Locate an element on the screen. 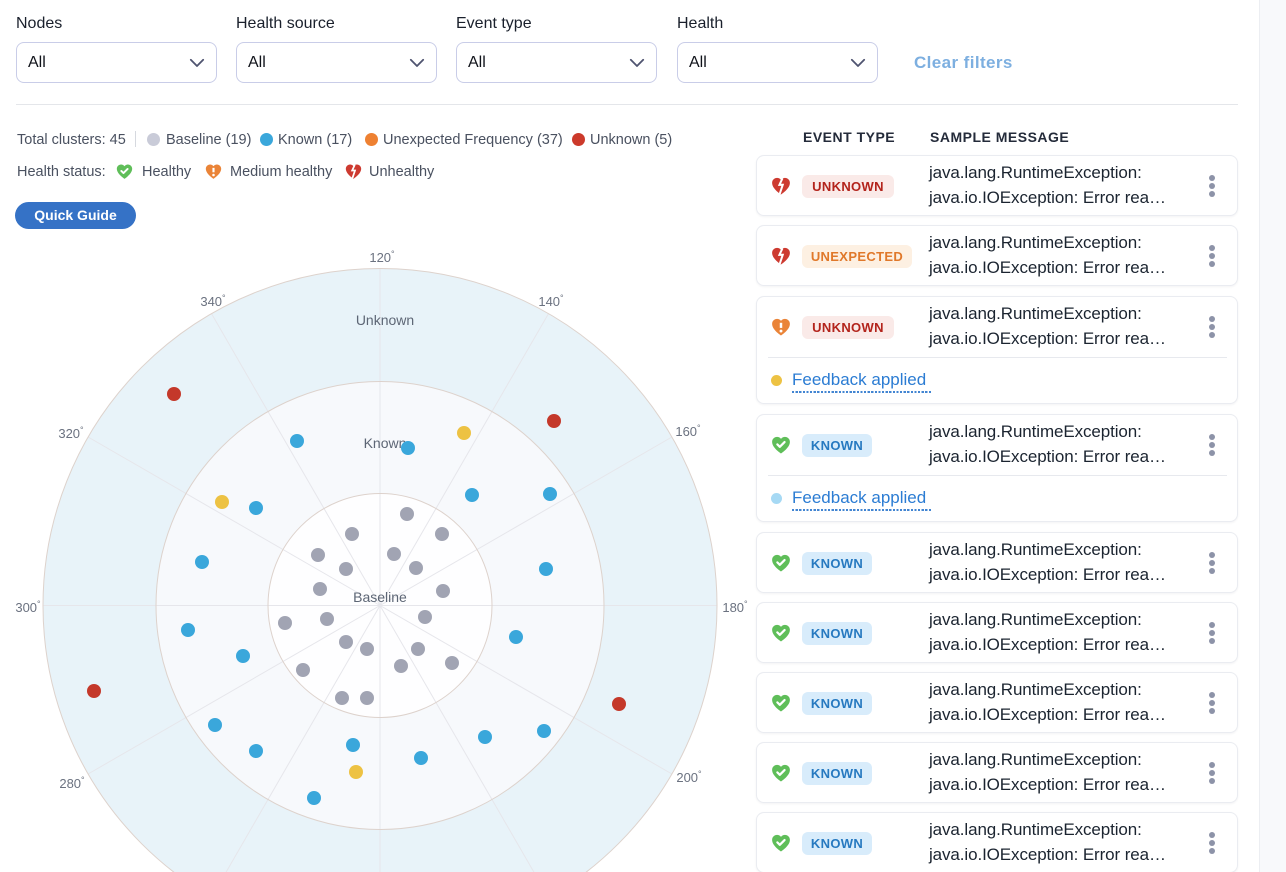  svg-text: Known is located at coordinates (385, 443).